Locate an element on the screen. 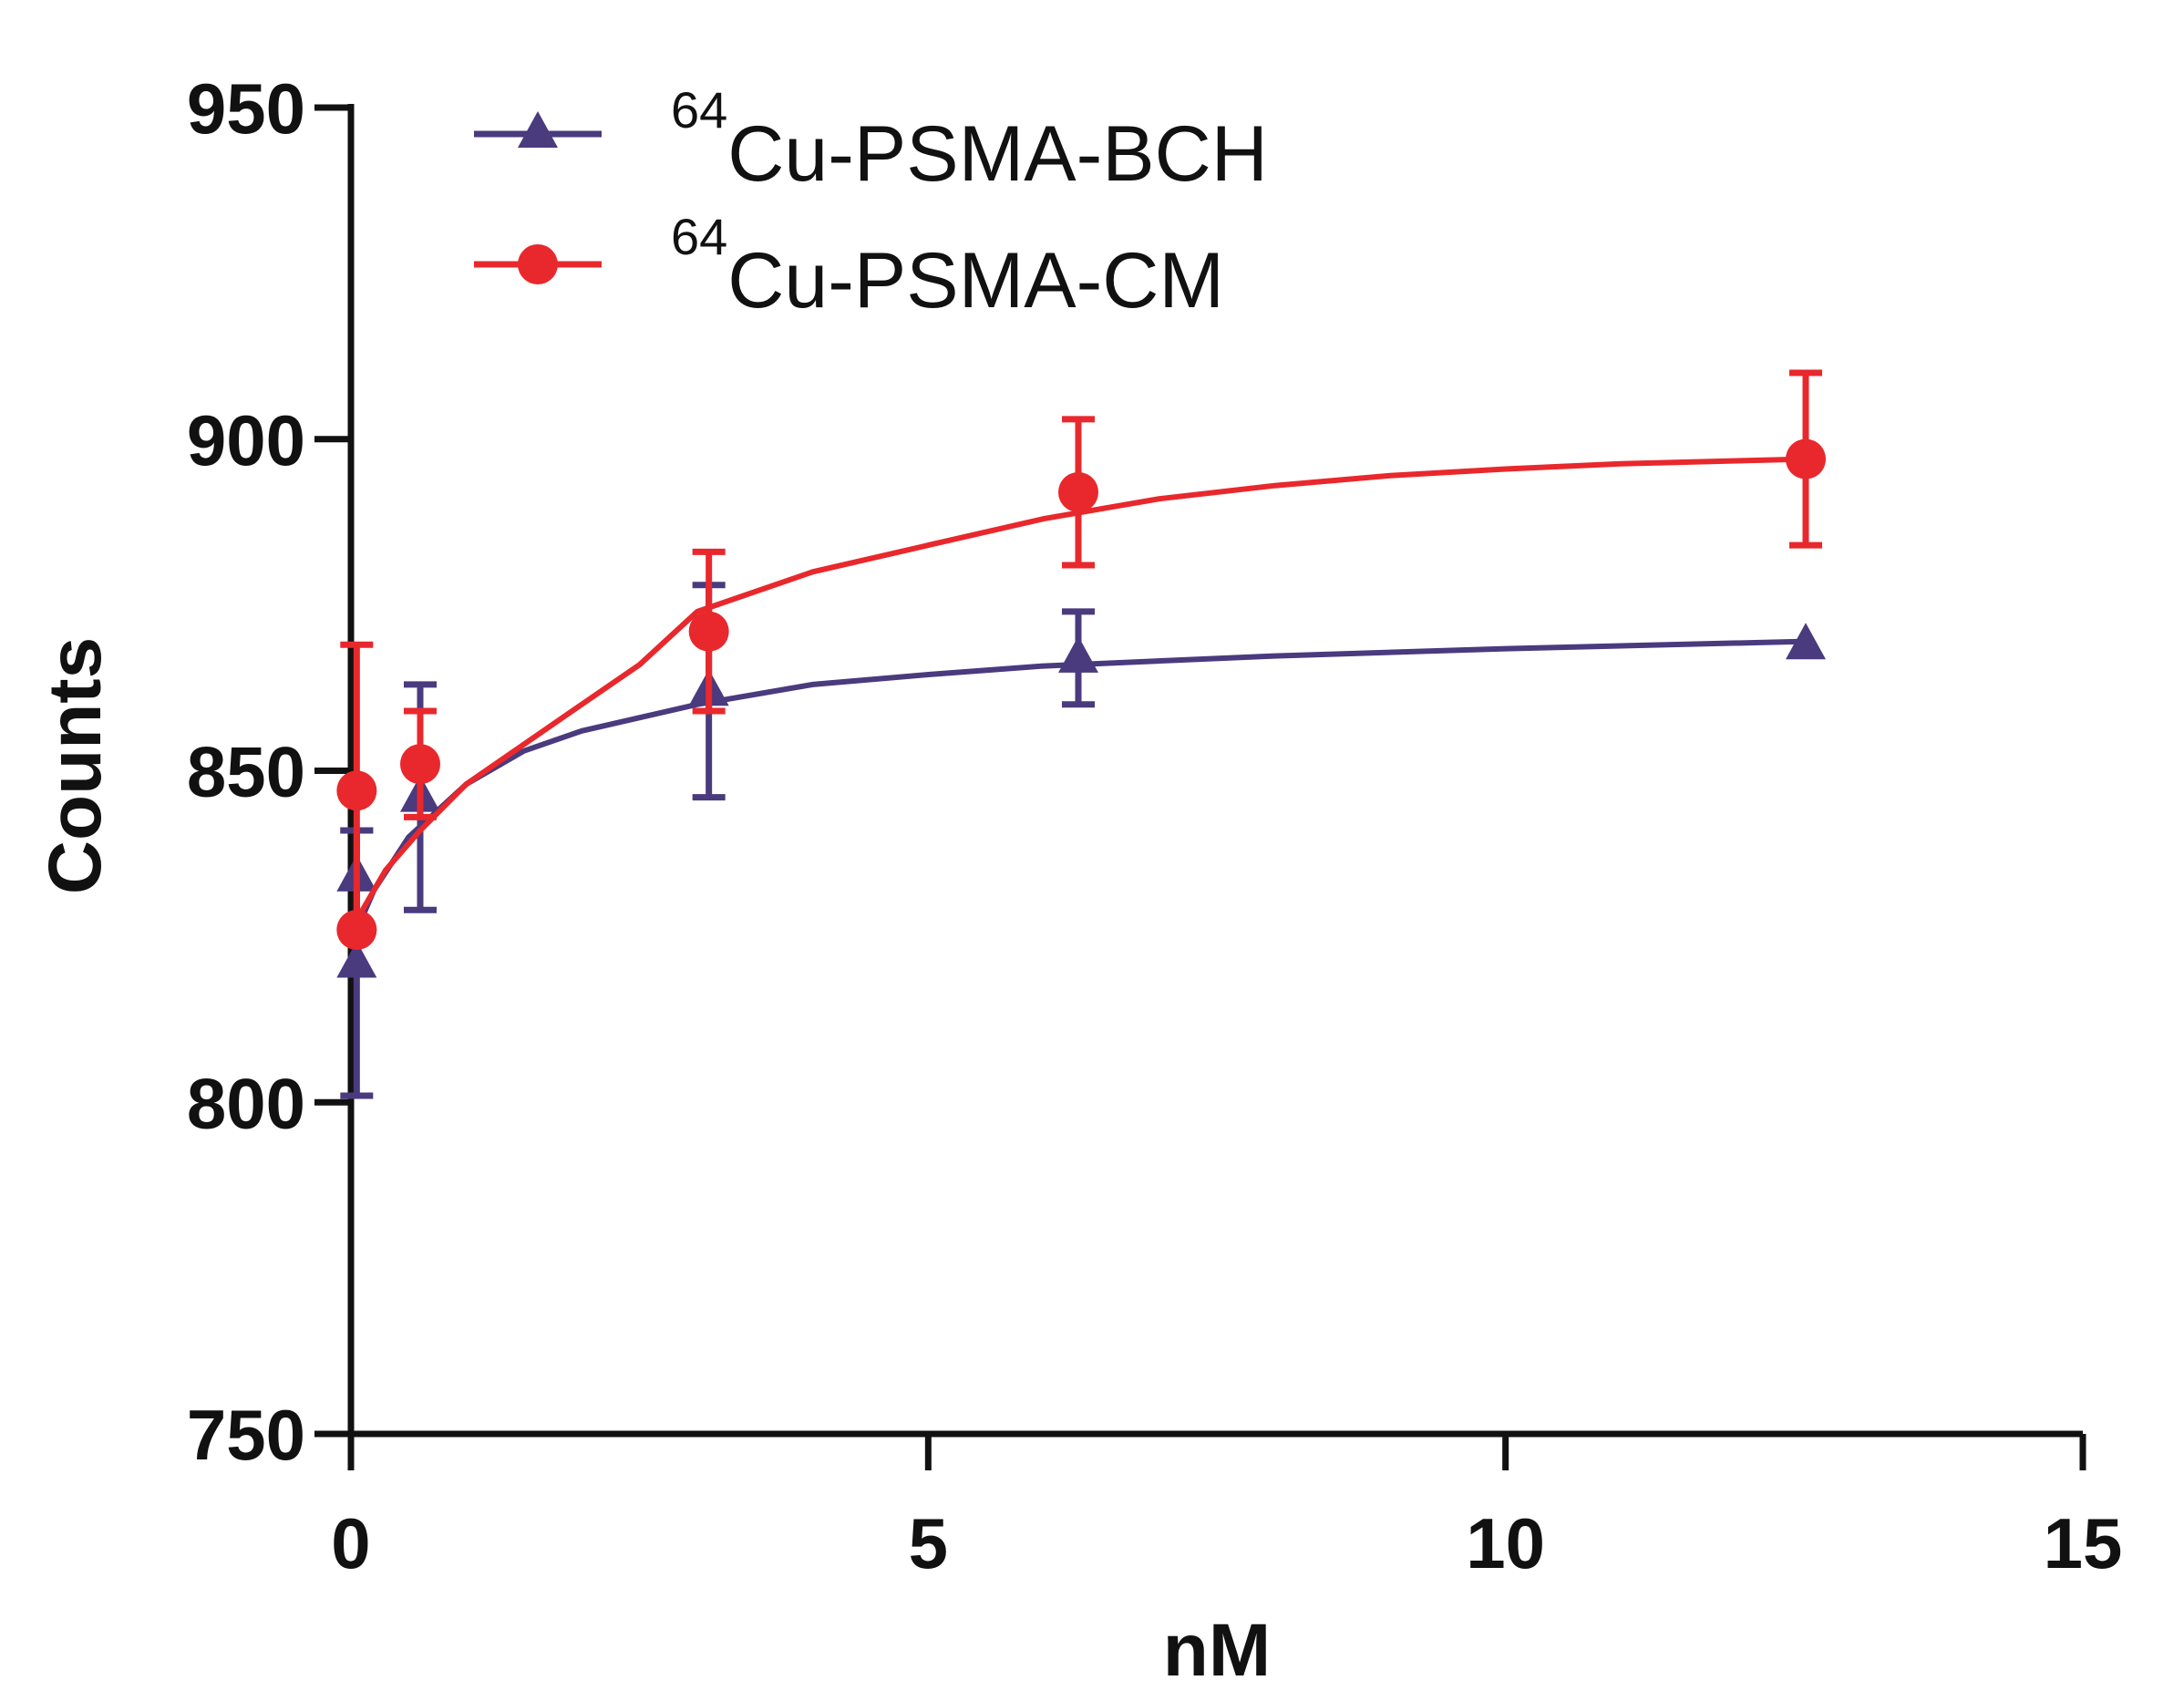 Image resolution: width=2184 pixels, height=1701 pixels. x-axis-label: nM is located at coordinates (1217, 1650).